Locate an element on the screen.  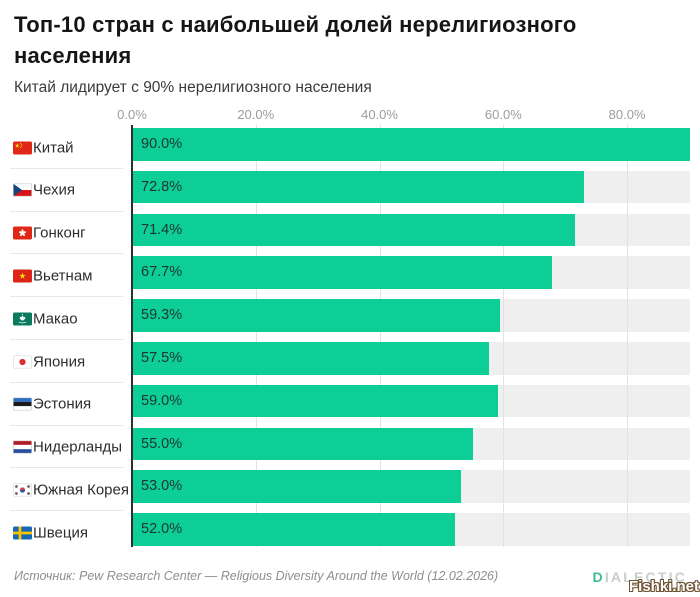
chart-row: Макао 59.3% is located at coordinates (350, 318).